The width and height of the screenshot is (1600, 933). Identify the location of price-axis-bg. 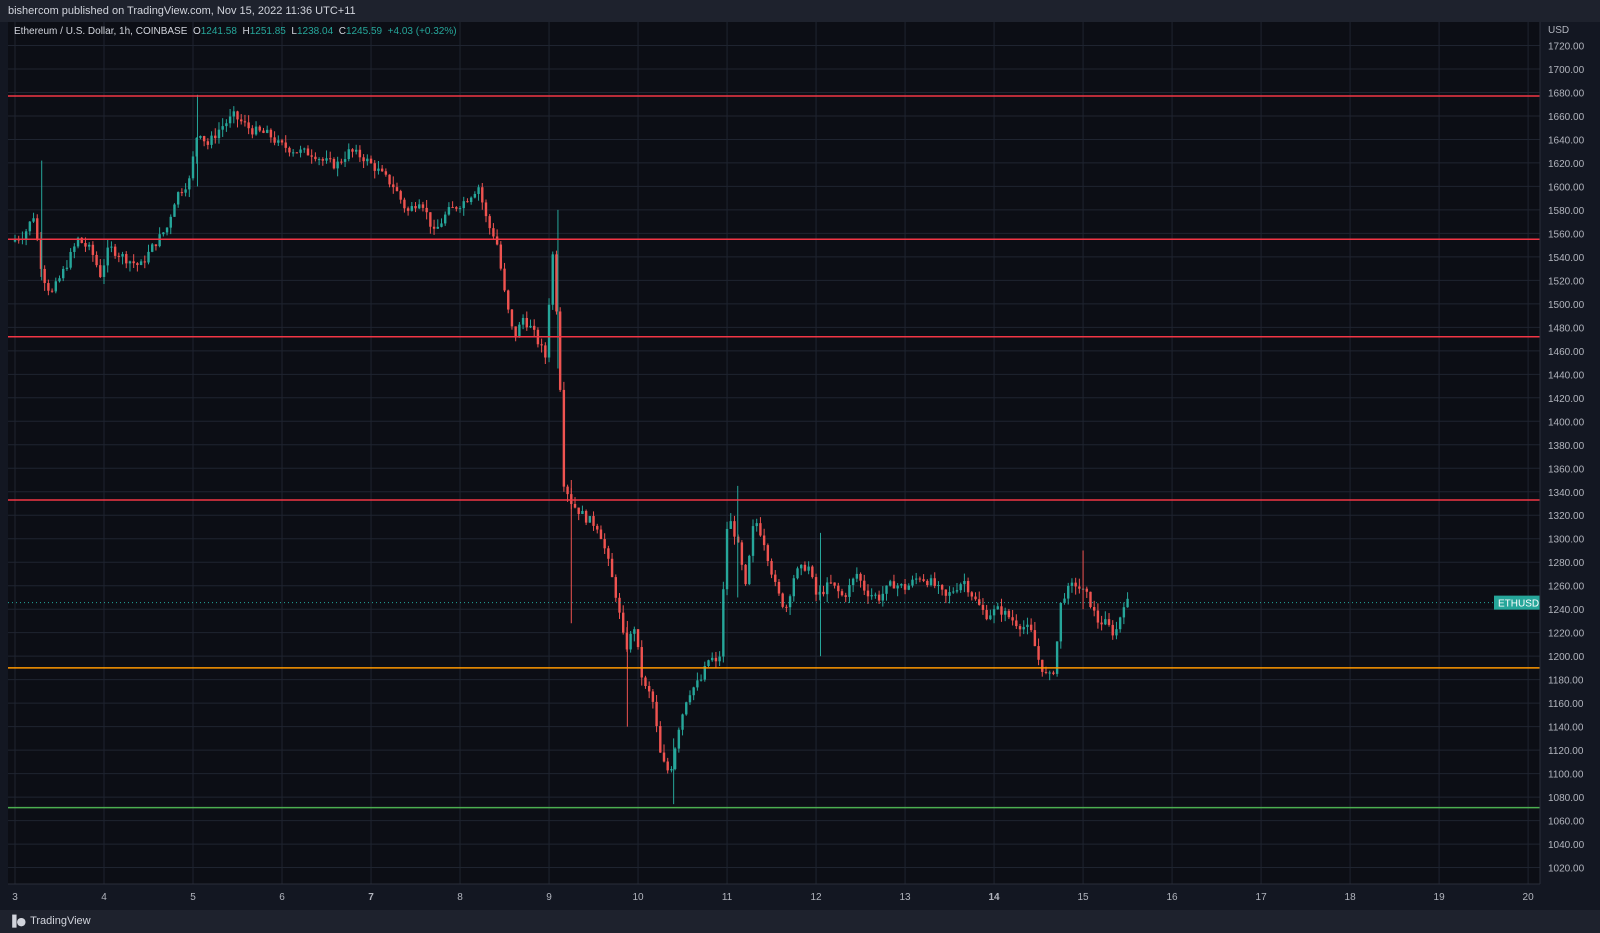
(1570, 453).